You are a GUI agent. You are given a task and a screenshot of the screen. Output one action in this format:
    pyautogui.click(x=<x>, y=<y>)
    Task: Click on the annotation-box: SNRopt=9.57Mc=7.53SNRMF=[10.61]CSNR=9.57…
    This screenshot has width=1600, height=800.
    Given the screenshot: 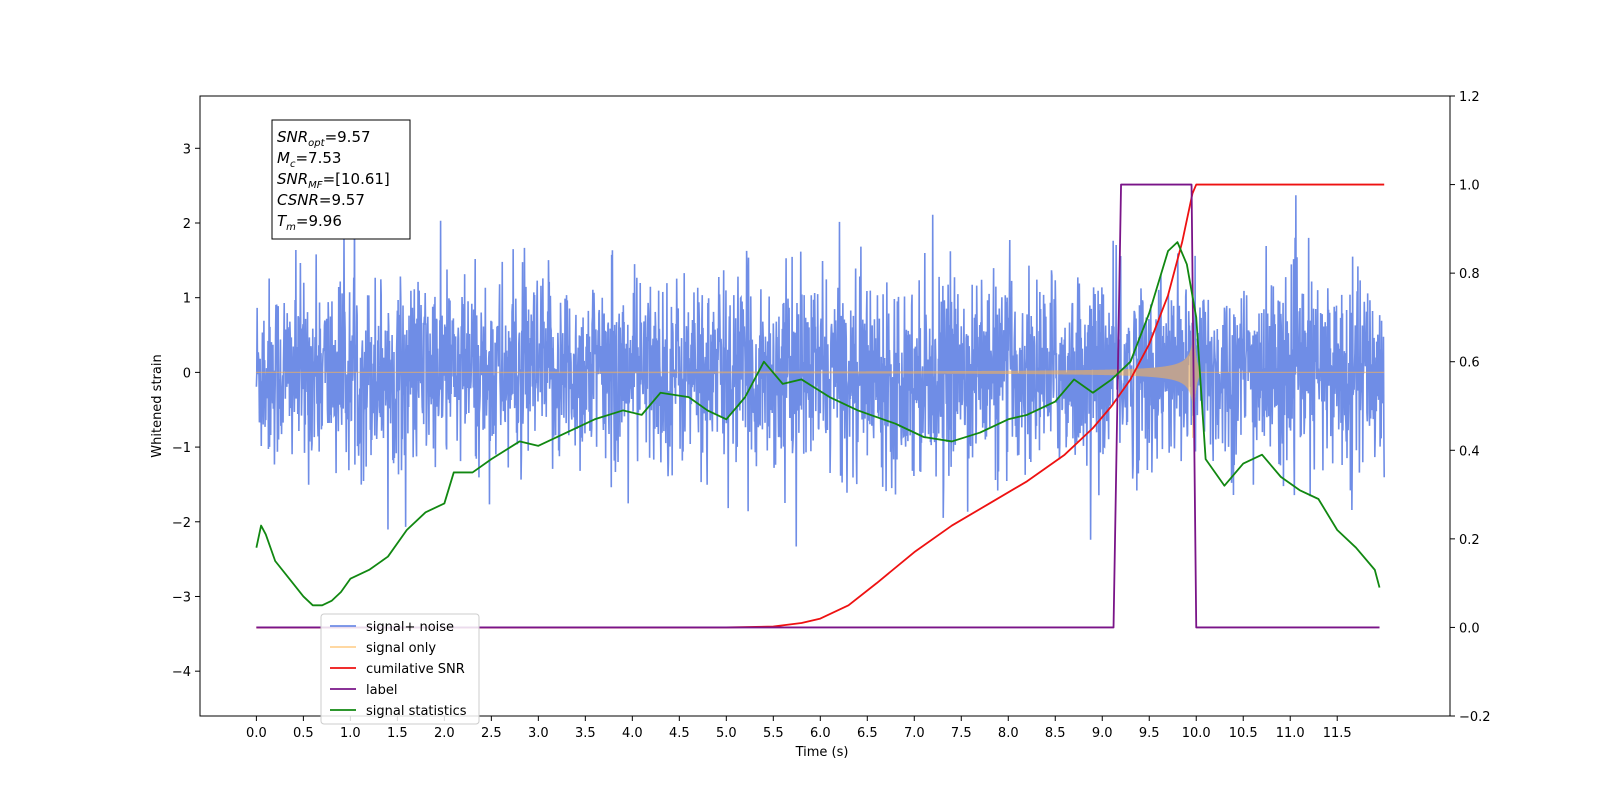 What is the action you would take?
    pyautogui.click(x=341, y=179)
    